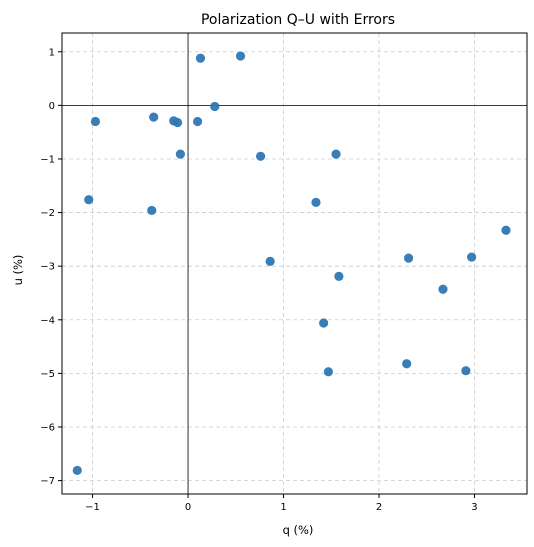 This screenshot has height=547, width=534. Describe the element at coordinates (52, 106) in the screenshot. I see `y-tick-label: 0` at that location.